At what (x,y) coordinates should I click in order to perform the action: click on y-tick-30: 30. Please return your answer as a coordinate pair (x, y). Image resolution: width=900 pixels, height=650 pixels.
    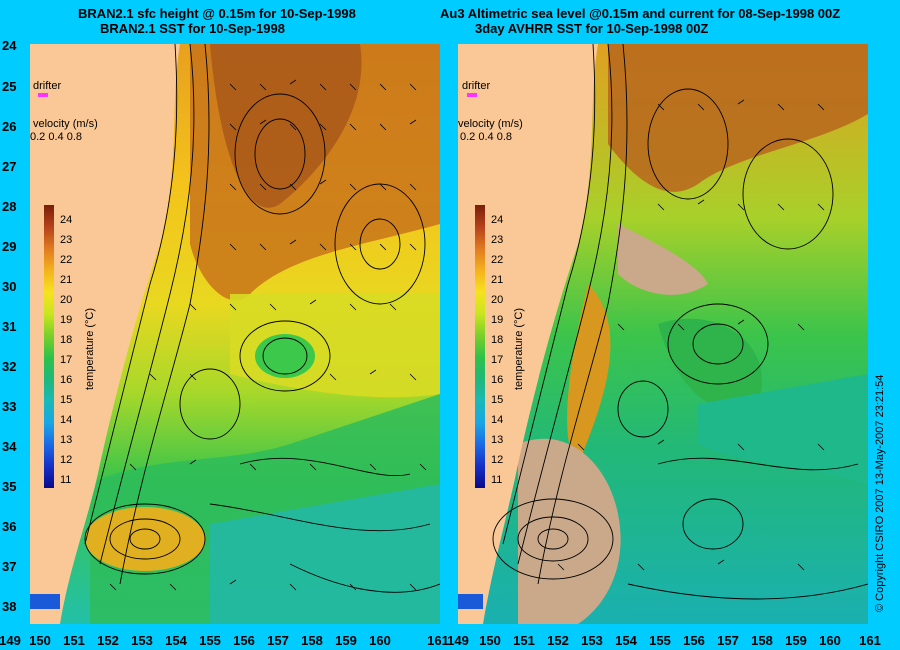
    Looking at the image, I should click on (9, 286).